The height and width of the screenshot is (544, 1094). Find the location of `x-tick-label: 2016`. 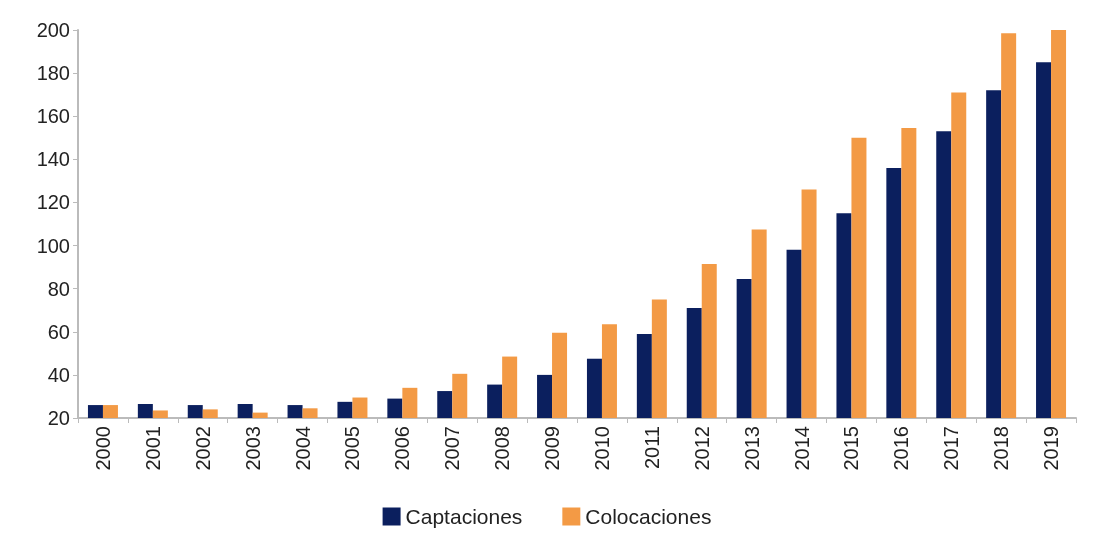

x-tick-label: 2016 is located at coordinates (901, 448).